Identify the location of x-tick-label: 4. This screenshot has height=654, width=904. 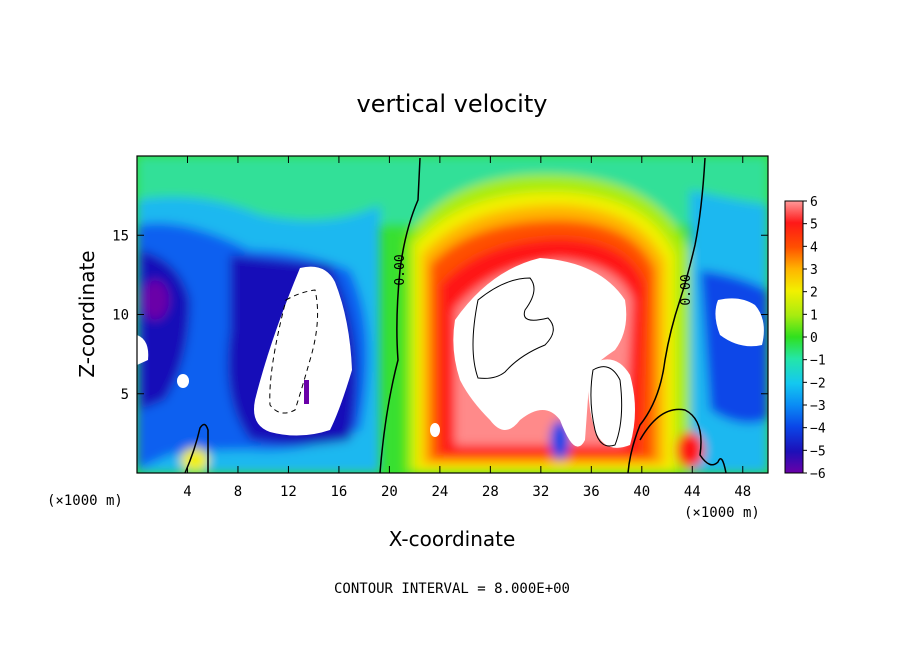
(187, 492).